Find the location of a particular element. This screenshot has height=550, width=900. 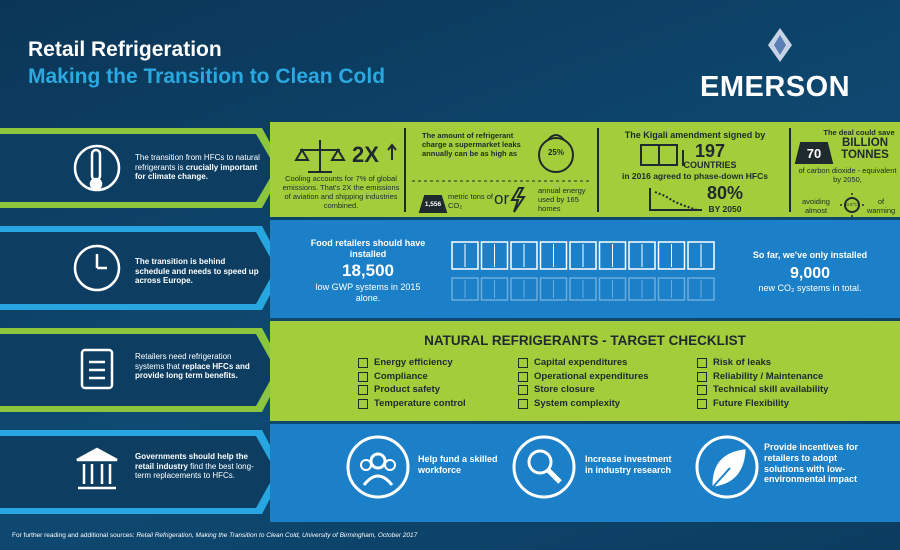

panel-blue is located at coordinates (585, 473).